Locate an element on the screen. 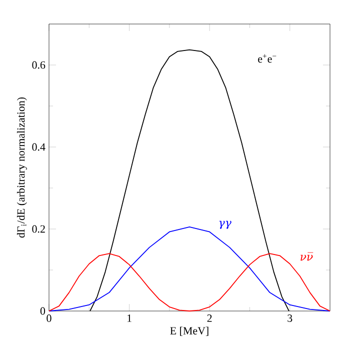 The width and height of the screenshot is (354, 354). text: e$^{+}$e$^{−}$ is located at coordinates (267, 58).